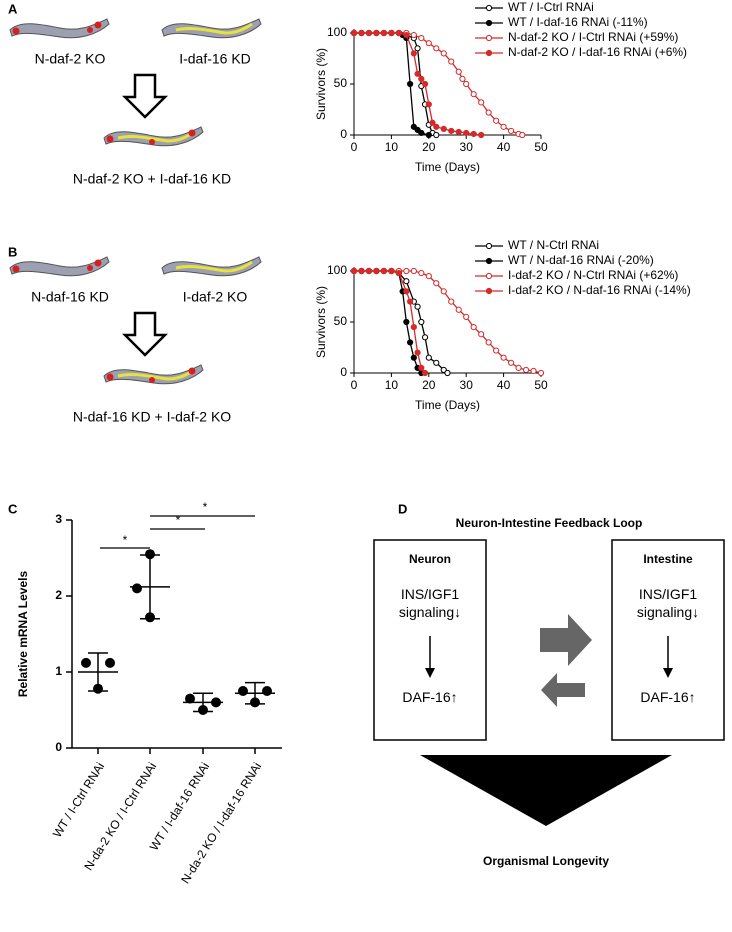 This screenshot has width=732, height=932. Describe the element at coordinates (177, 532) in the screenshot. I see `significance-brackets` at that location.